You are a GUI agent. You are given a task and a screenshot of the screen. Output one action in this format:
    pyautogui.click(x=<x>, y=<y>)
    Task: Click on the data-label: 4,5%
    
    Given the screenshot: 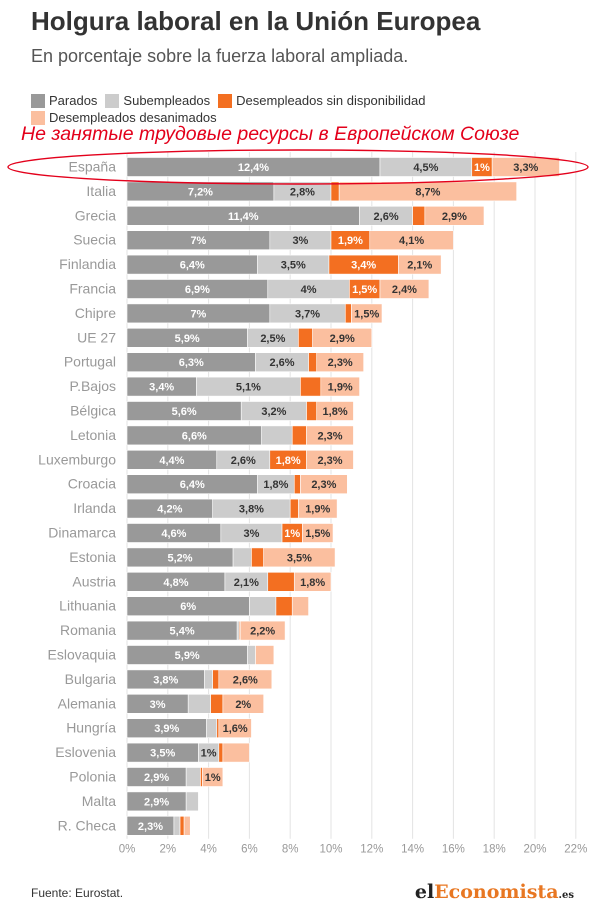 What is the action you would take?
    pyautogui.click(x=425, y=168)
    